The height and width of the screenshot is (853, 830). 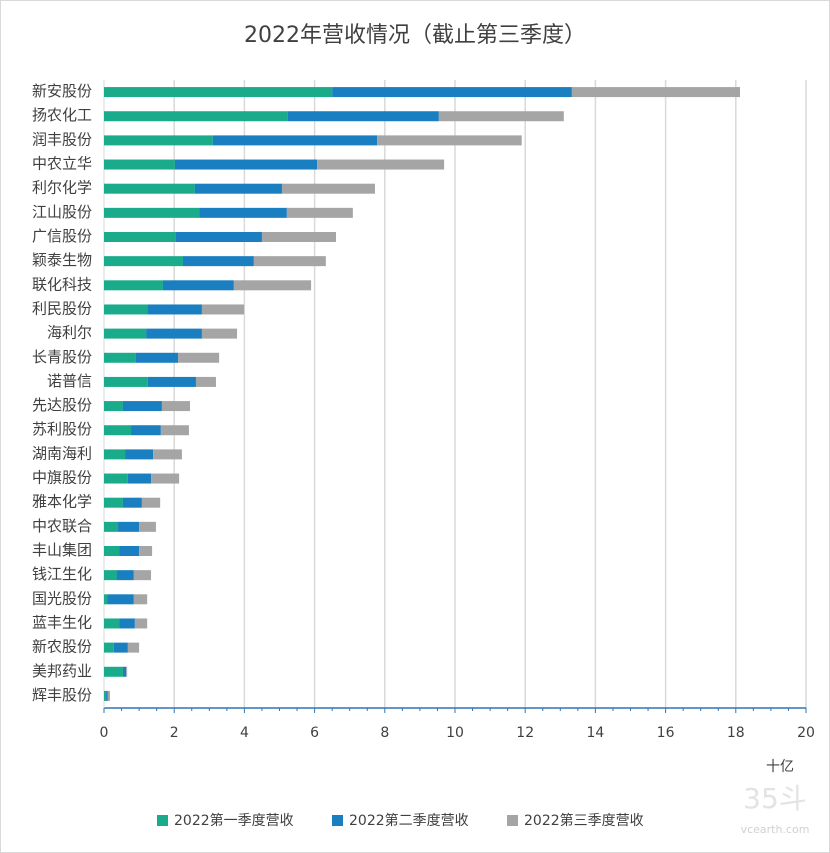 What do you see at coordinates (69, 333) in the screenshot?
I see `y-tick-label: 海利尔` at bounding box center [69, 333].